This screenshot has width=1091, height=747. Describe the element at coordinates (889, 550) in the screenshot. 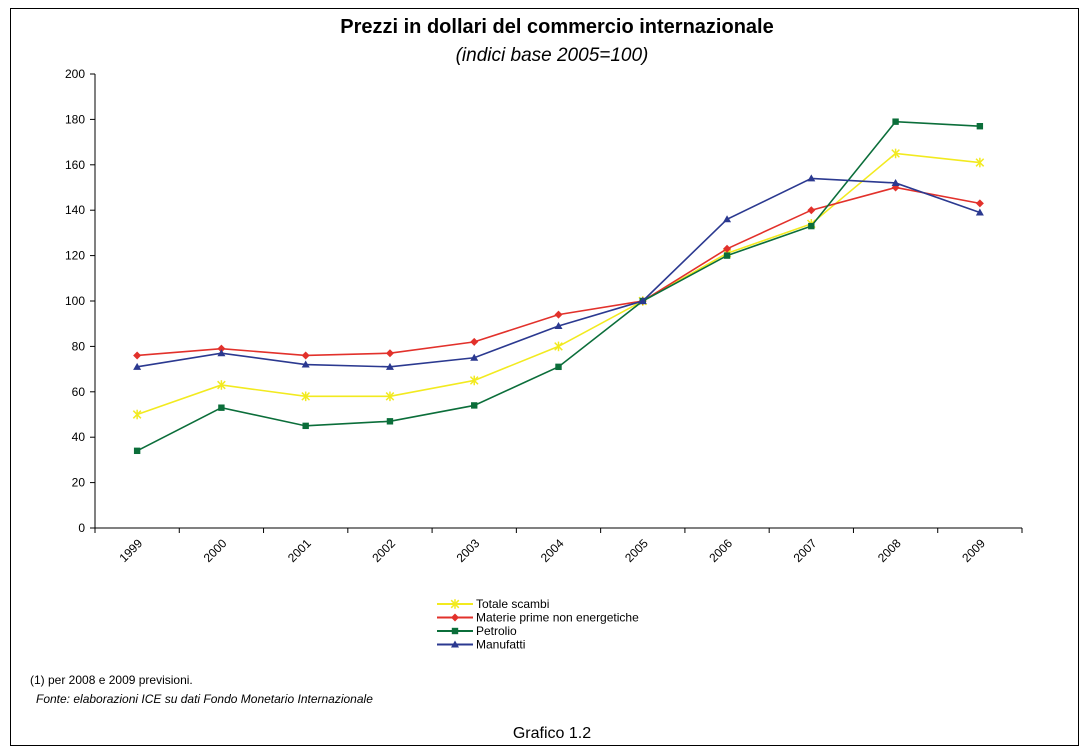

I see `x-tick-label: 2008` at that location.